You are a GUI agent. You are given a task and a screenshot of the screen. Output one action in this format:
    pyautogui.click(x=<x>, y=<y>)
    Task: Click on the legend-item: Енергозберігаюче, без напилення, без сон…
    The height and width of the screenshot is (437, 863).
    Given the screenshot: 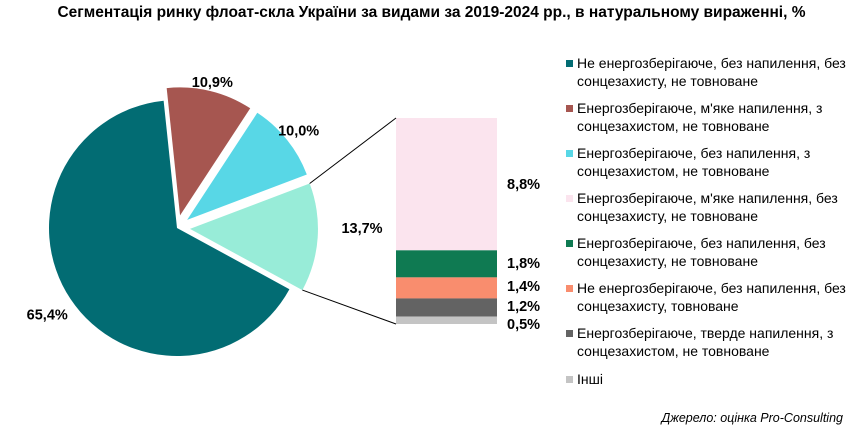 What is the action you would take?
    pyautogui.click(x=713, y=252)
    